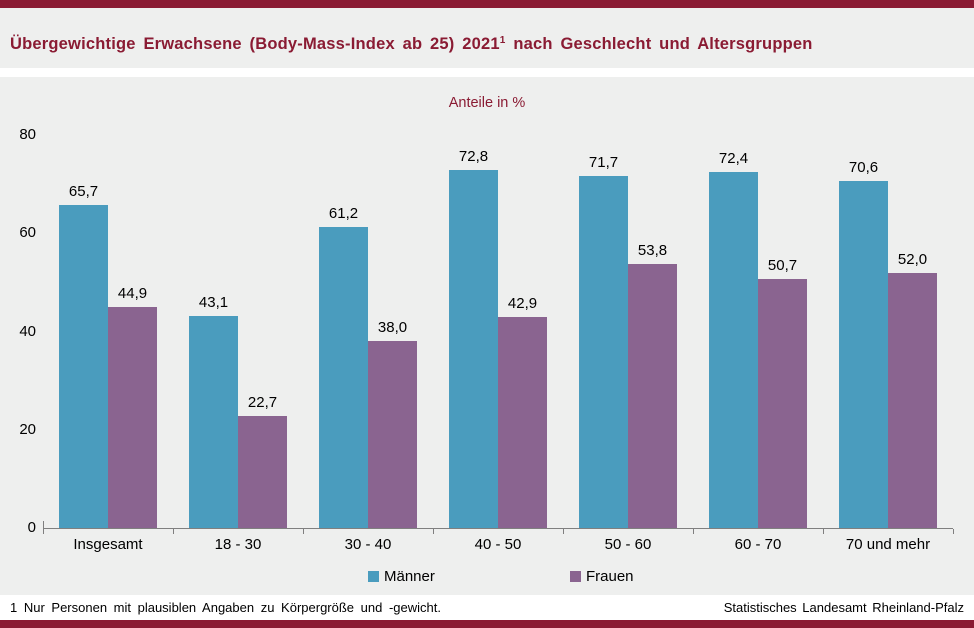 This screenshot has width=974, height=628. Describe the element at coordinates (610, 576) in the screenshot. I see `legend-label: Frauen` at that location.